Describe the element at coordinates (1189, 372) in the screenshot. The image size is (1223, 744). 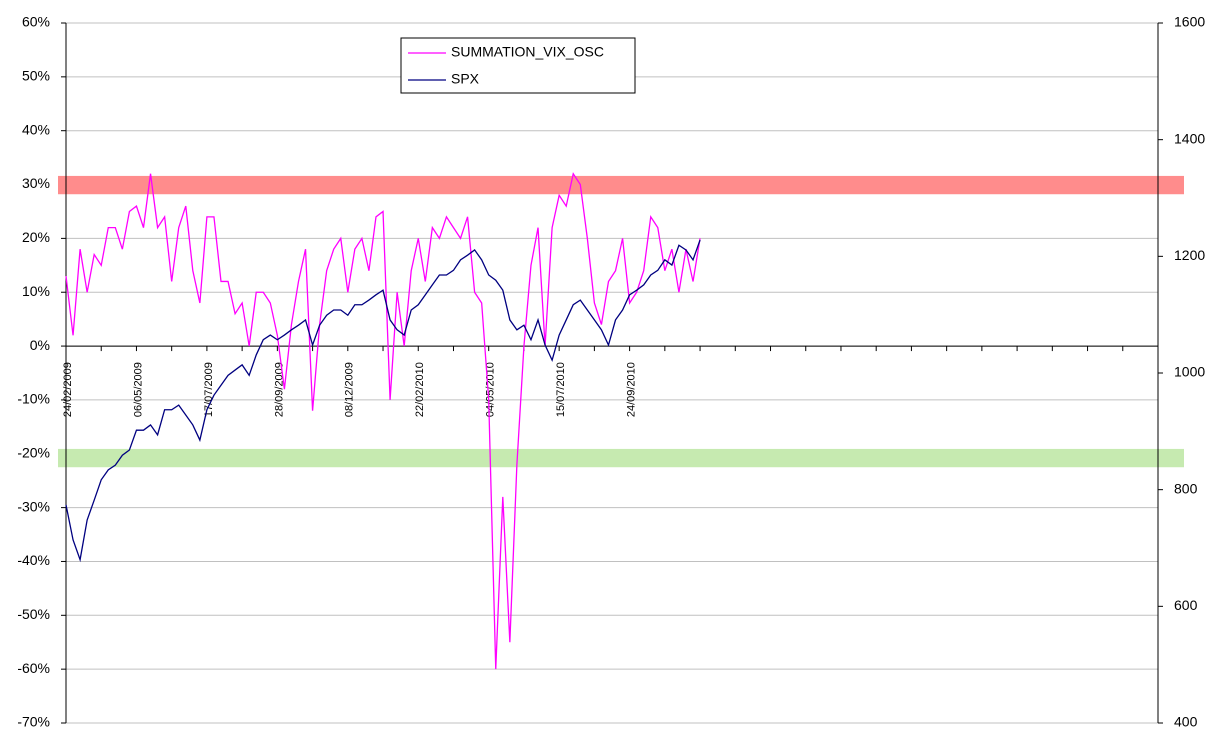
I see `y2-tick-label: 1000` at that location.